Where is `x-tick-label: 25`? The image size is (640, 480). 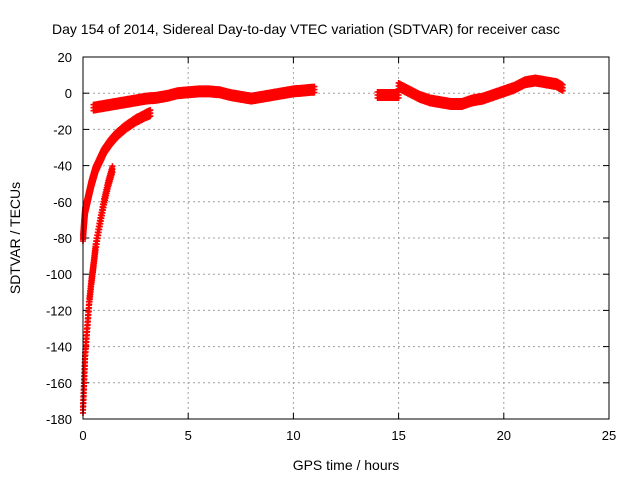
x-tick-label: 25 is located at coordinates (609, 435).